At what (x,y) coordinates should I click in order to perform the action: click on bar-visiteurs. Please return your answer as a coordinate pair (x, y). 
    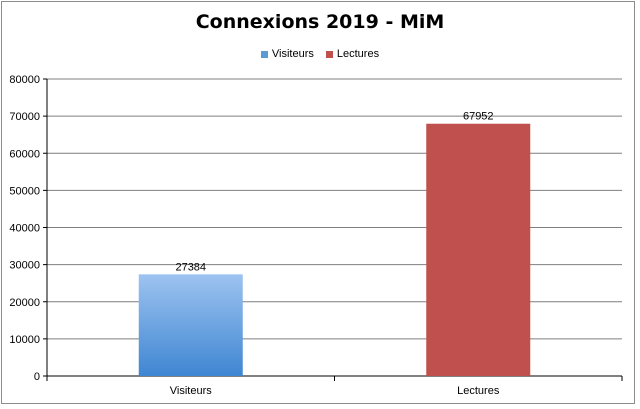
    Looking at the image, I should click on (190, 325).